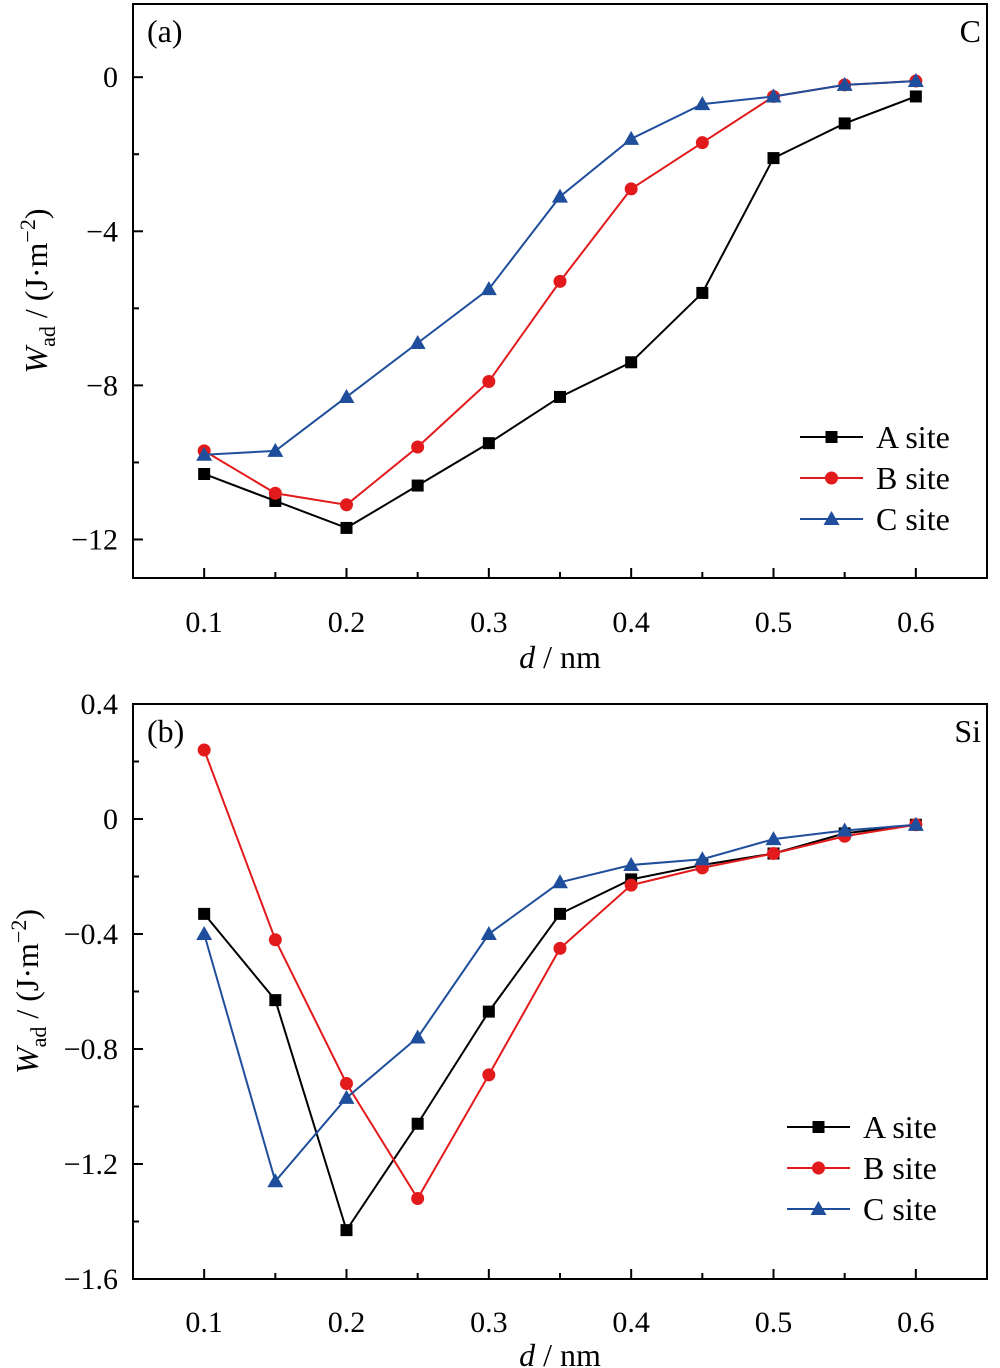 This screenshot has width=1000, height=1368. Describe the element at coordinates (102, 231) in the screenshot. I see `y-tick-label: −4` at that location.